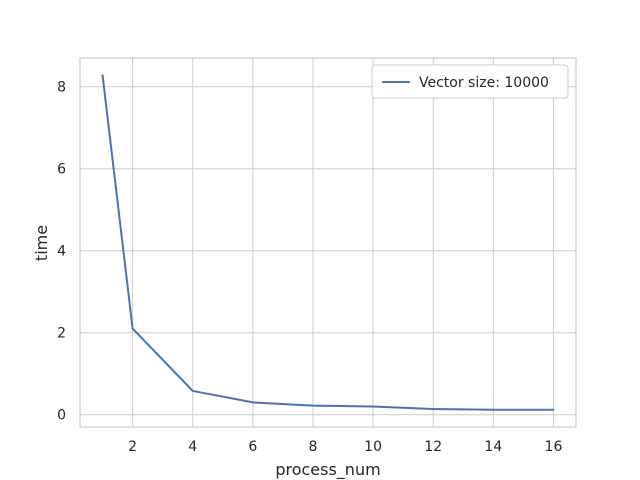  I want to click on x-tick-label: 12, so click(433, 447).